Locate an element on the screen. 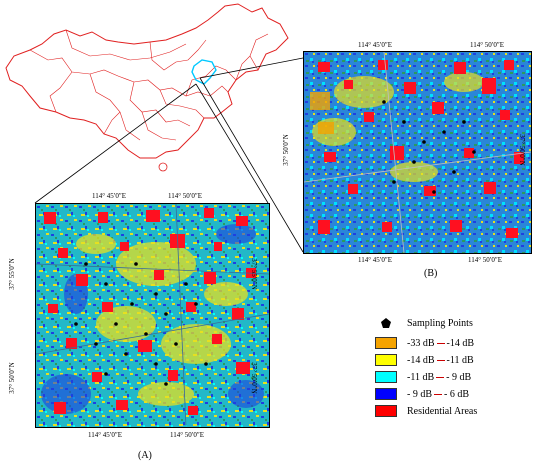 The image size is (550, 466). map-a-left-tick-1: 37° 55′0″N is located at coordinates (11, 274).